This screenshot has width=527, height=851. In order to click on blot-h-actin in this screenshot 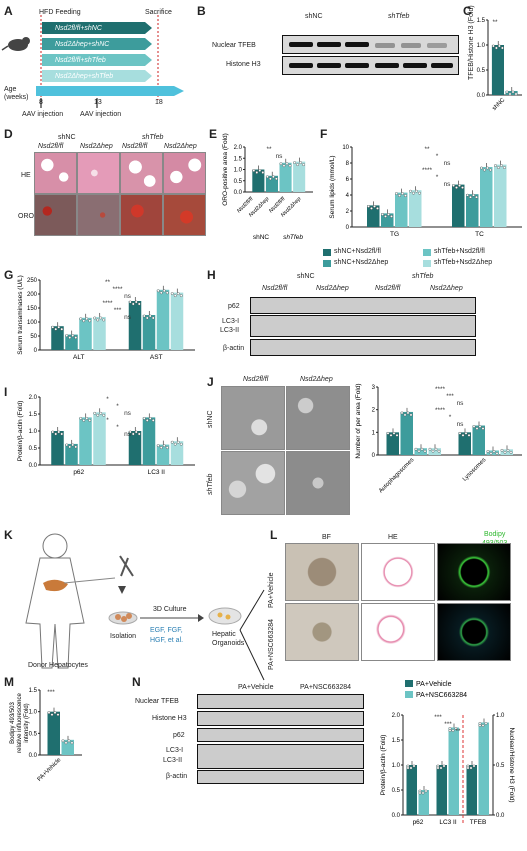, I will do `click(363, 347)`.